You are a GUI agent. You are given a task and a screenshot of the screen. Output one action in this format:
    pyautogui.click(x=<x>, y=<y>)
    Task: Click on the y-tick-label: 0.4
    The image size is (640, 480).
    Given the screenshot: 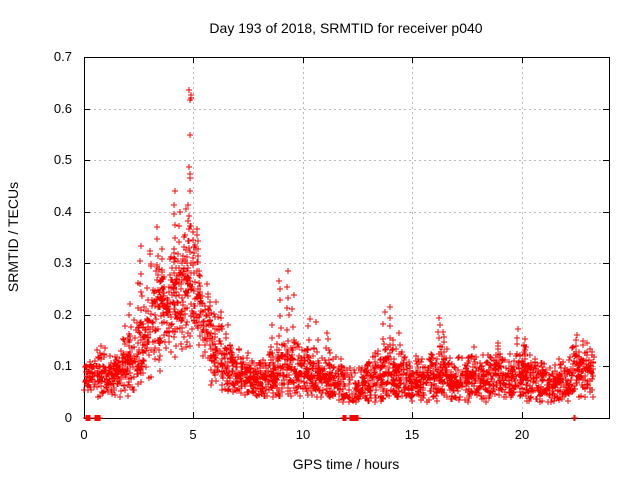 What is the action you would take?
    pyautogui.click(x=63, y=211)
    